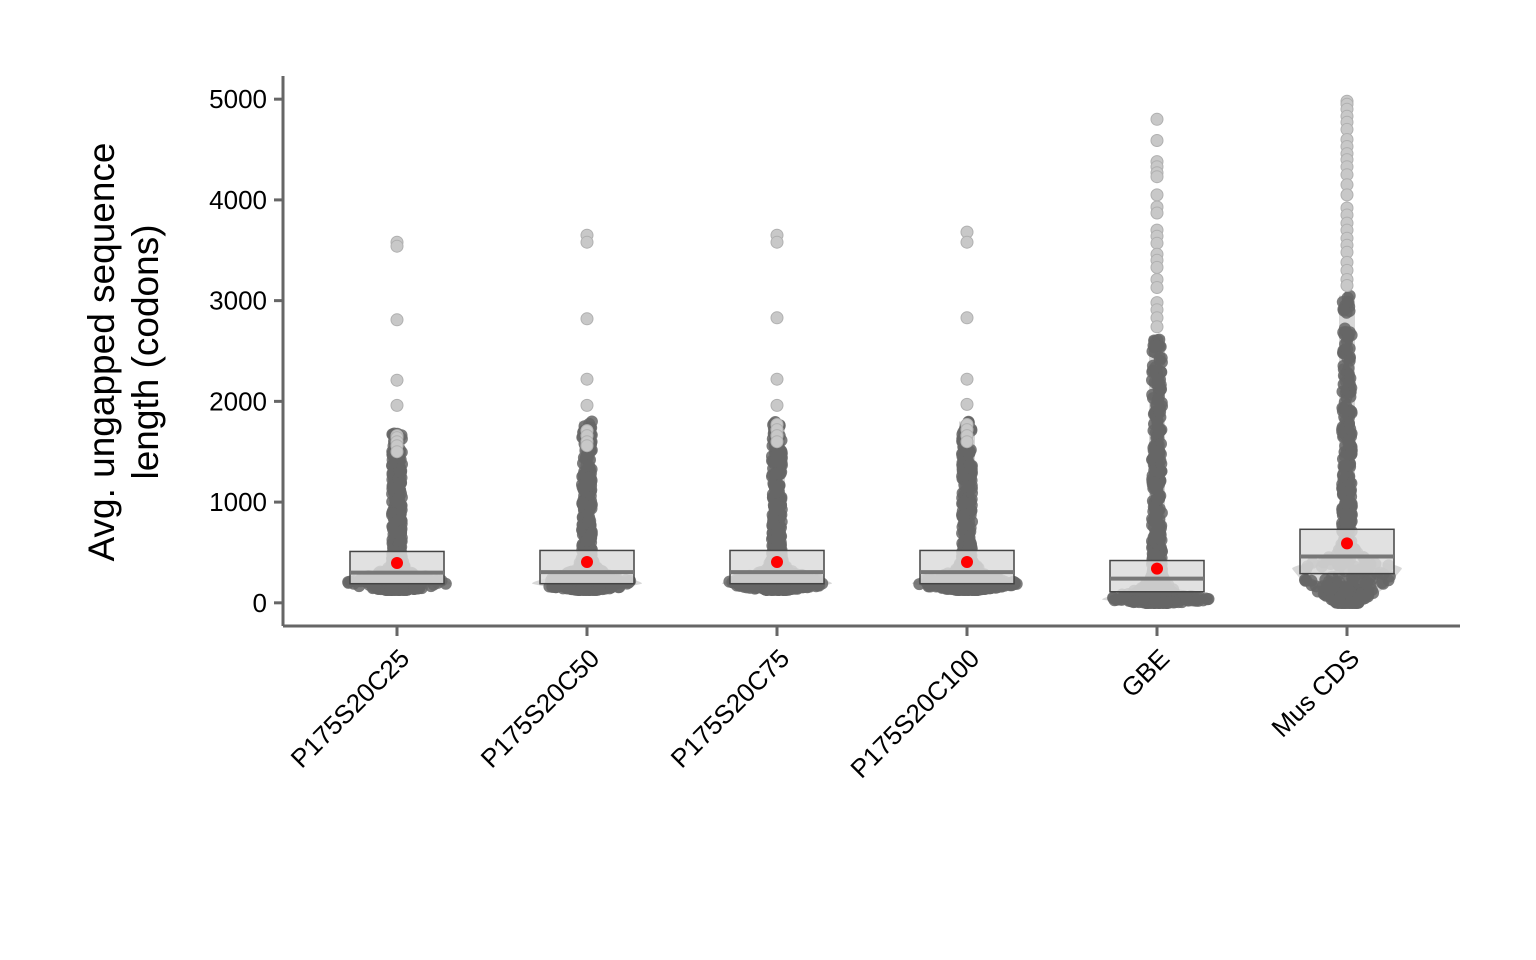  Describe the element at coordinates (145, 351) in the screenshot. I see `y-axis-label-line-2: length (codons)` at that location.